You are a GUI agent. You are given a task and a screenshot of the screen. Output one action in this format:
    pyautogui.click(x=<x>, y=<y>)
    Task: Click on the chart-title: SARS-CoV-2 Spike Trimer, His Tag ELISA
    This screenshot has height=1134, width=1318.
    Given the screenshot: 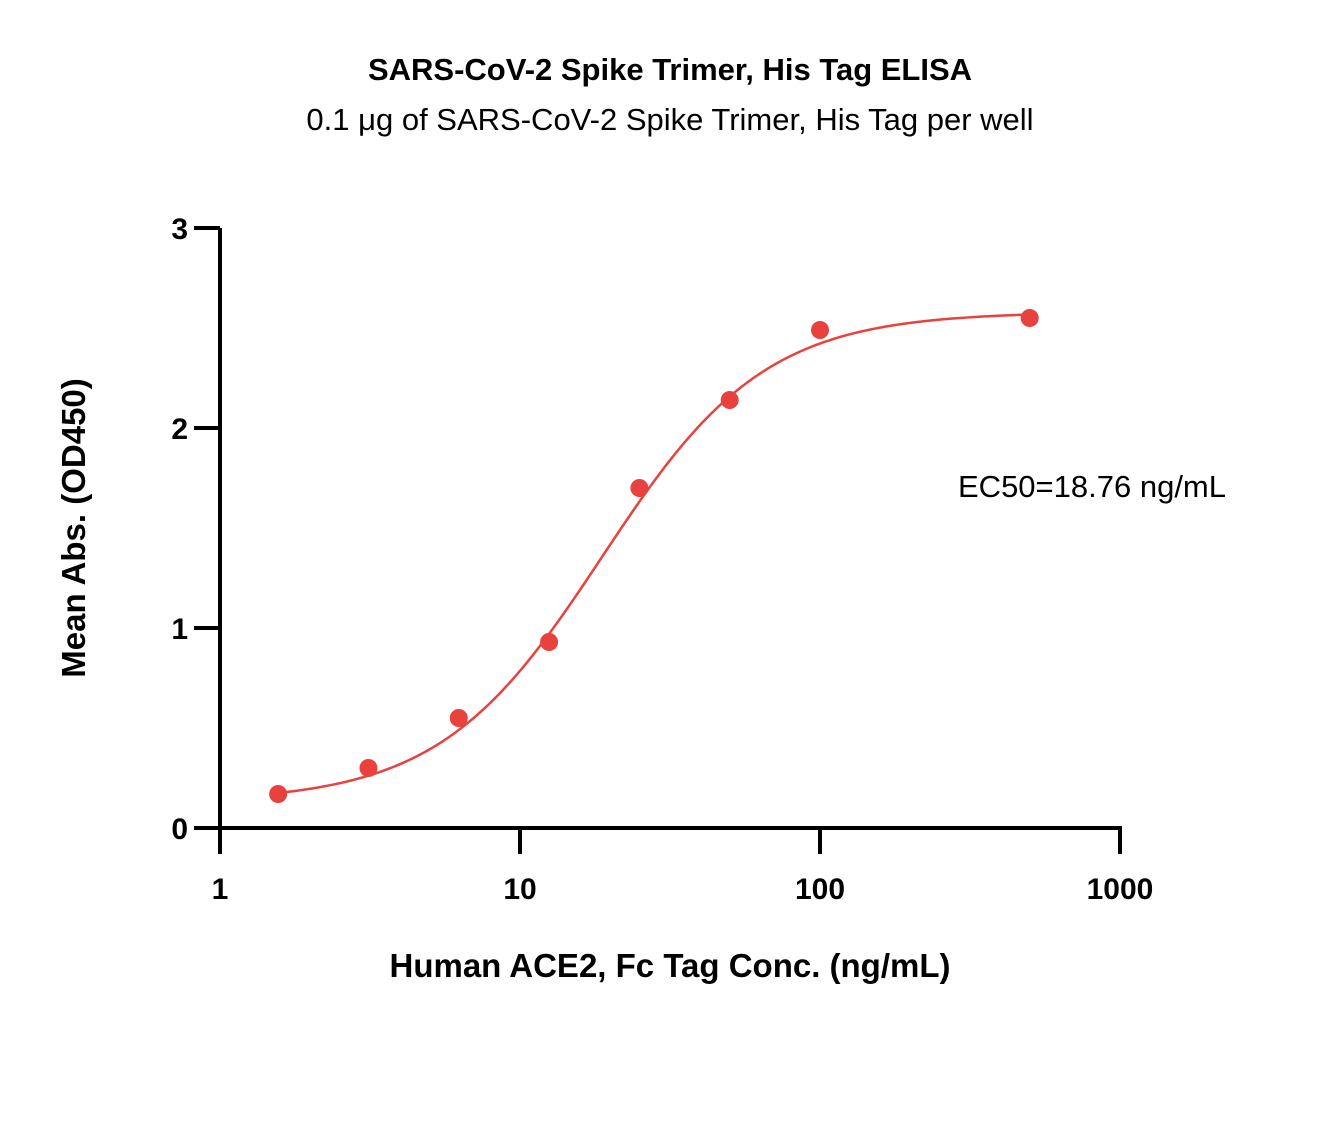 What is the action you would take?
    pyautogui.click(x=670, y=69)
    